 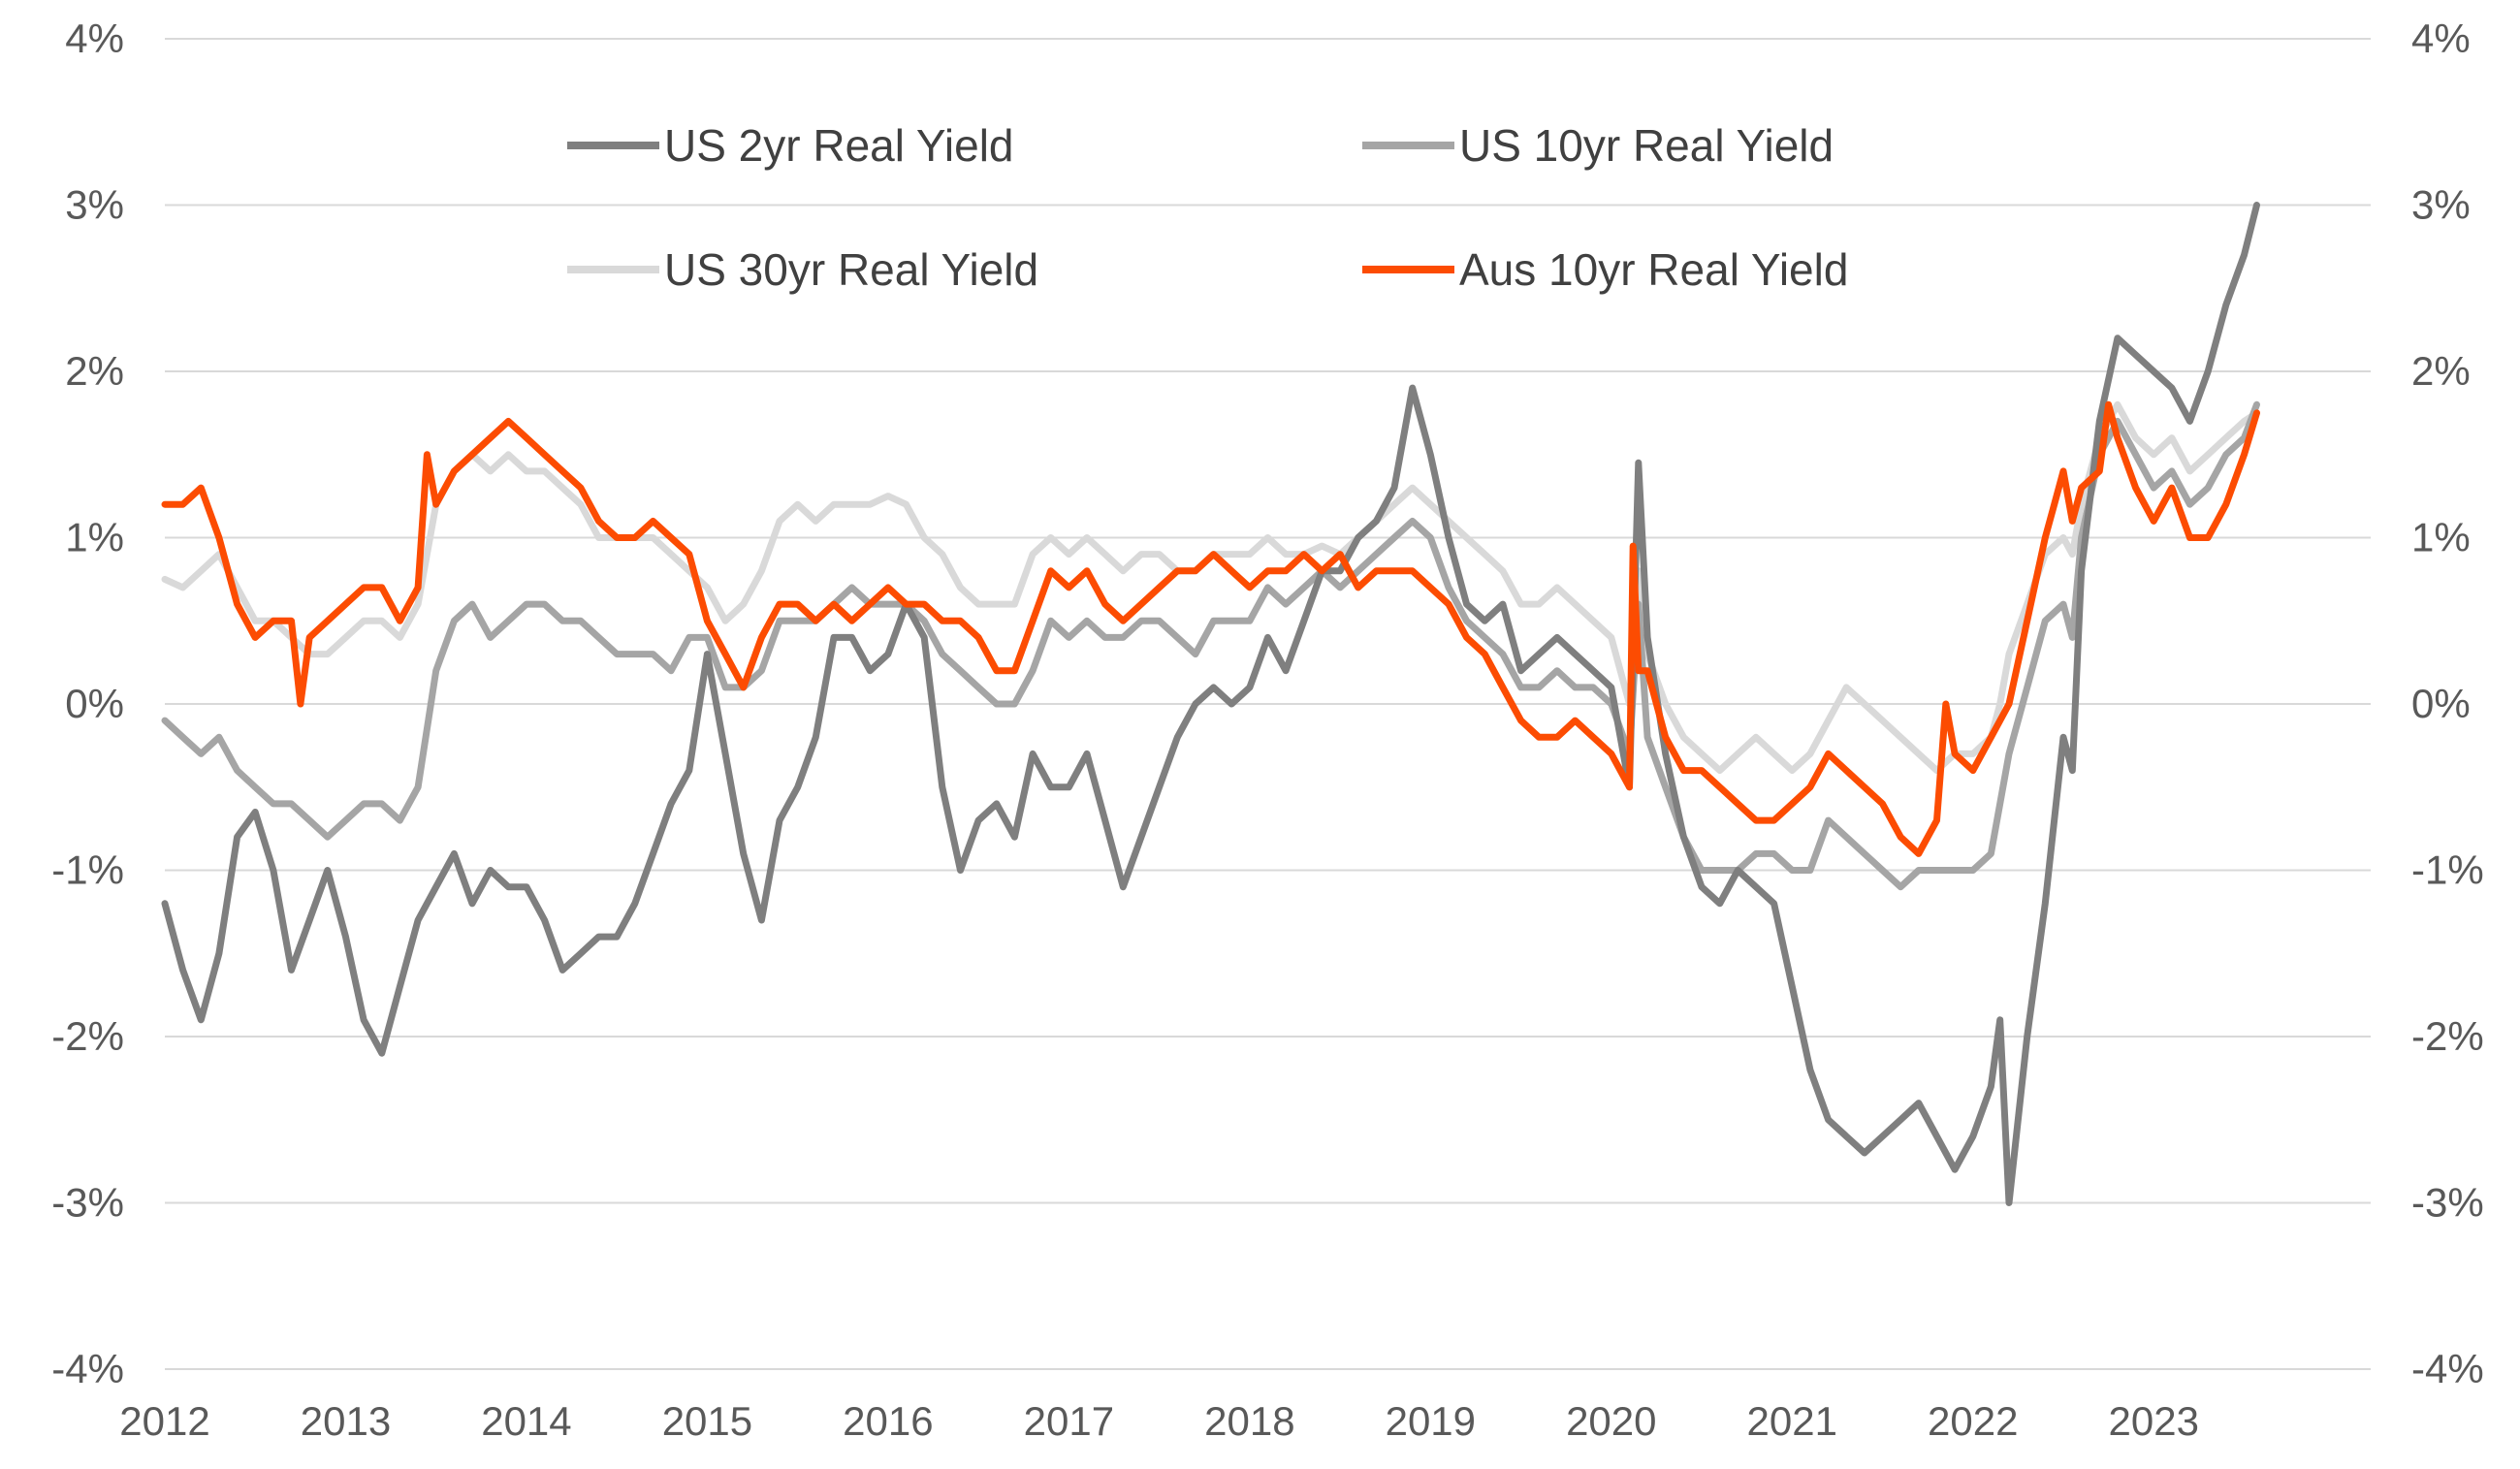 What do you see at coordinates (526, 1421) in the screenshot?
I see `x-tick-label: 2014` at bounding box center [526, 1421].